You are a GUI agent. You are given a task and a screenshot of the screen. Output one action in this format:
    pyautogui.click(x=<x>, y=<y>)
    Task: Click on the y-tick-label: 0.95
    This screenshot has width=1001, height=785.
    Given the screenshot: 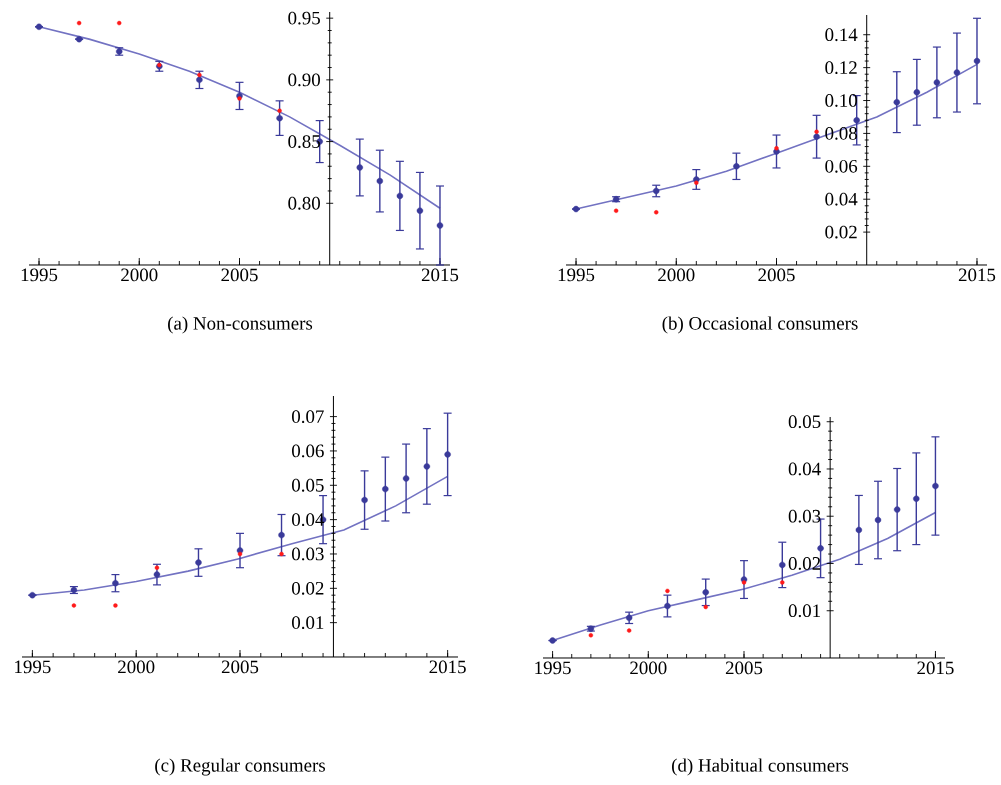 What is the action you would take?
    pyautogui.click(x=304, y=18)
    